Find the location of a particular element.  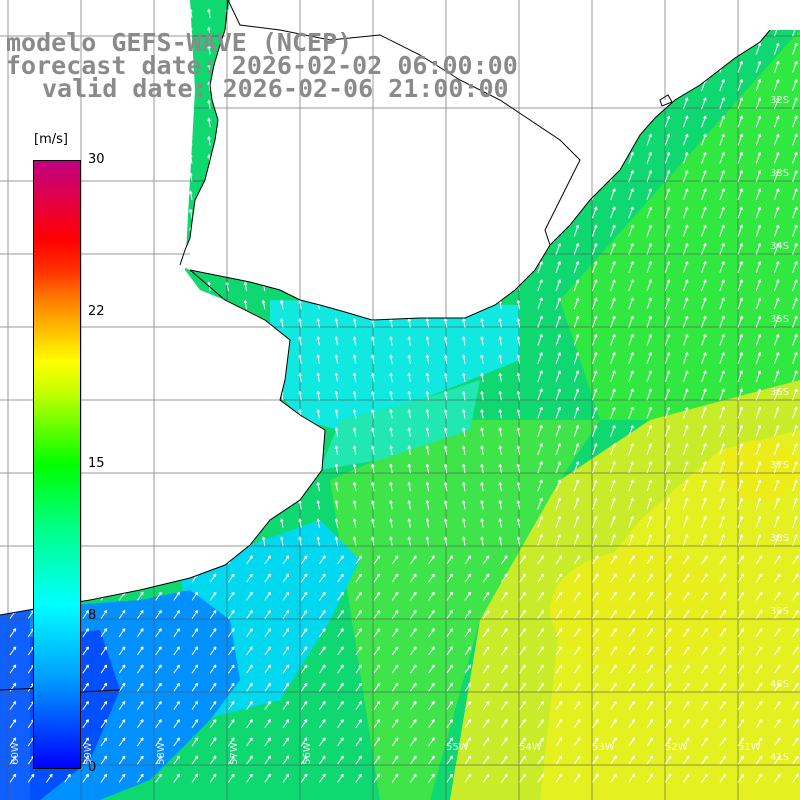

lon-label: 55W is located at coordinates (457, 747).